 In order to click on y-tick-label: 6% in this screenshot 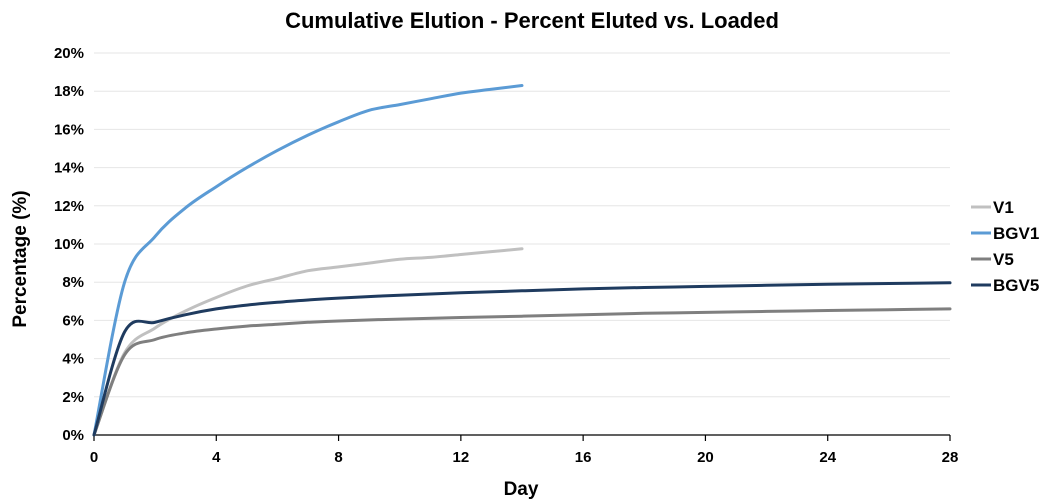, I will do `click(73, 320)`.